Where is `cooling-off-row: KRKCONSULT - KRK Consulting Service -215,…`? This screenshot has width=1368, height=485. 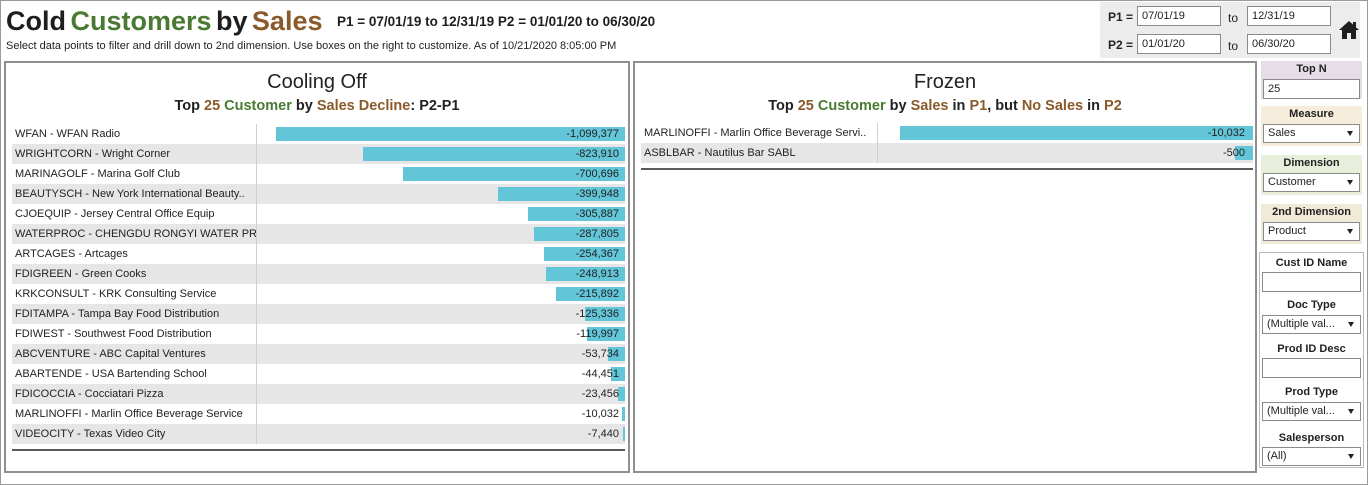
cooling-off-row: KRKCONSULT - KRK Consulting Service -215,… is located at coordinates (318, 294).